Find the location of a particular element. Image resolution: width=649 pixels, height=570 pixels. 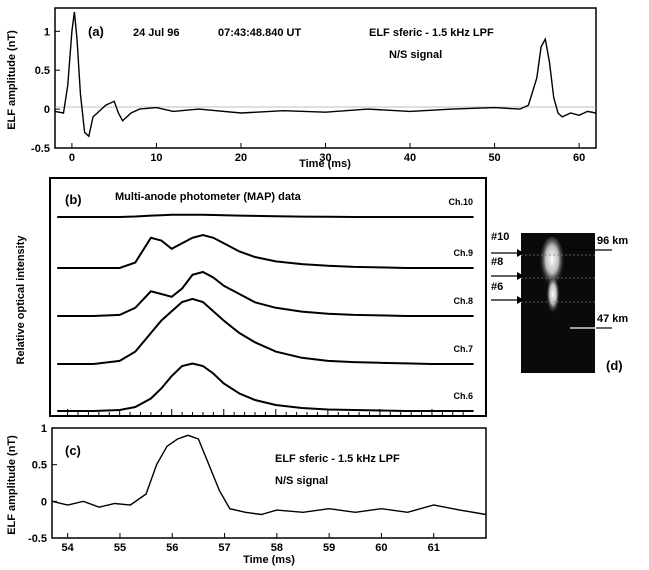

panel-c-subtitle: N/S signal is located at coordinates (301, 481).